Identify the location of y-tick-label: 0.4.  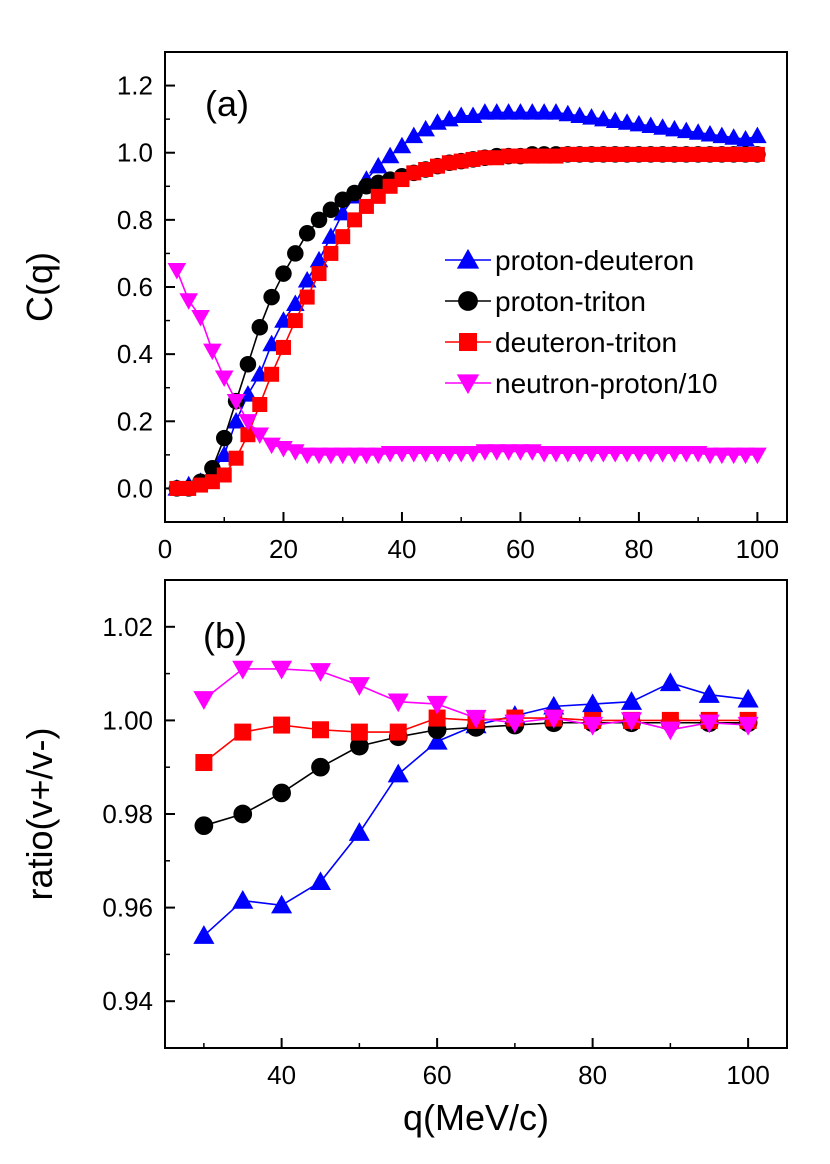
(135, 354).